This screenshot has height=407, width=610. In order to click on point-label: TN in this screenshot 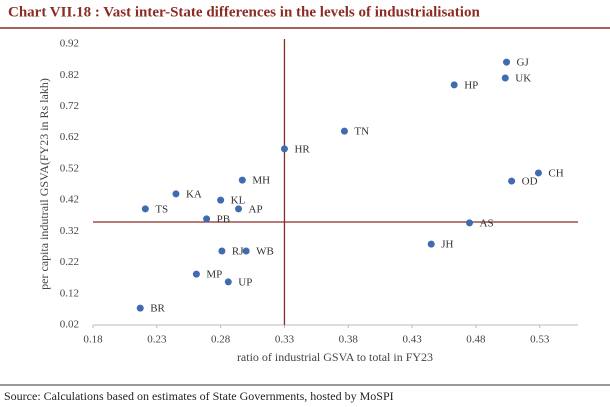, I will do `click(361, 132)`.